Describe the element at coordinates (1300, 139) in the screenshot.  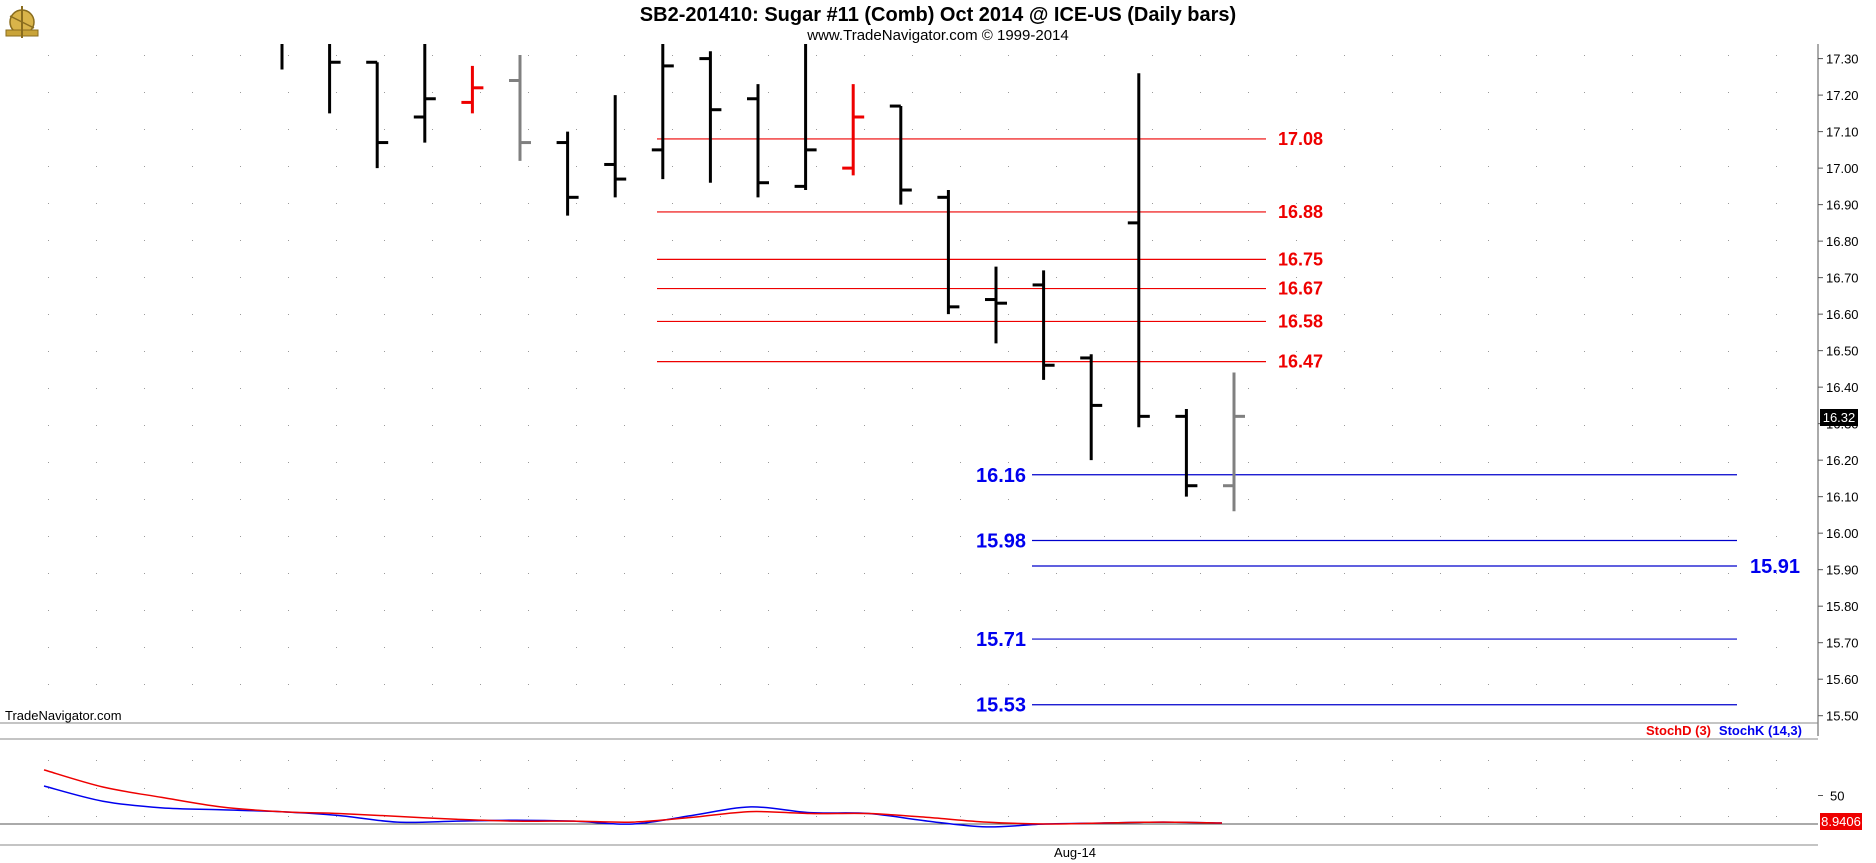
I see `resistance-label: 17.08` at that location.